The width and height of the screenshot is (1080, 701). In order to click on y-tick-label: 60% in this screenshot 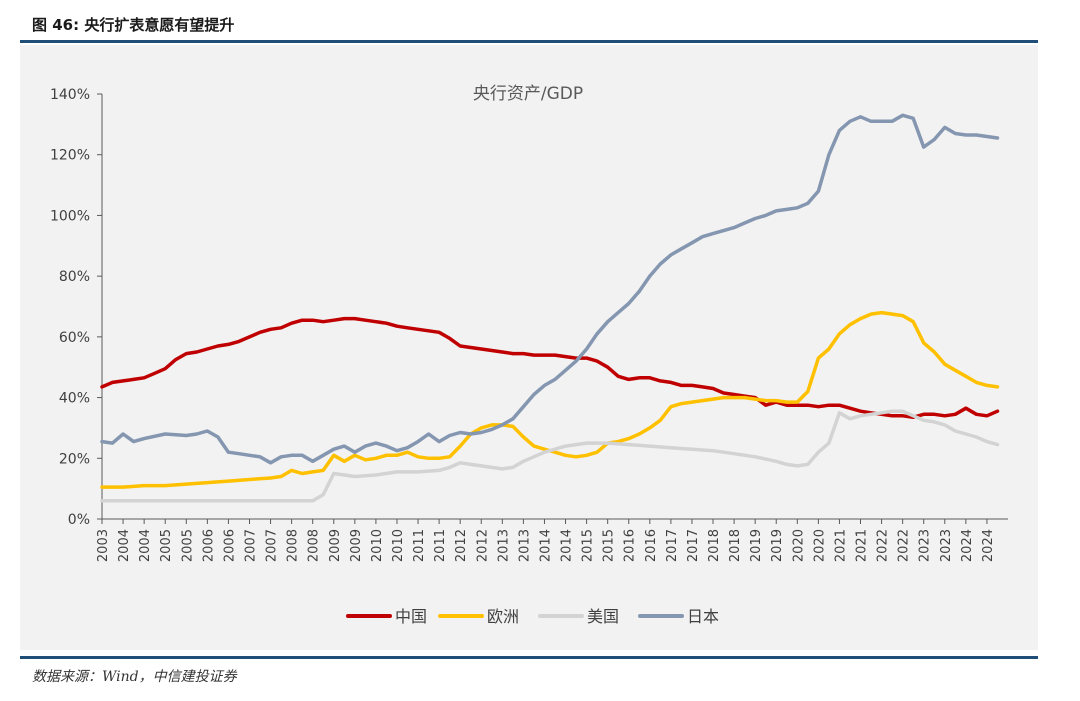, I will do `click(74, 338)`.